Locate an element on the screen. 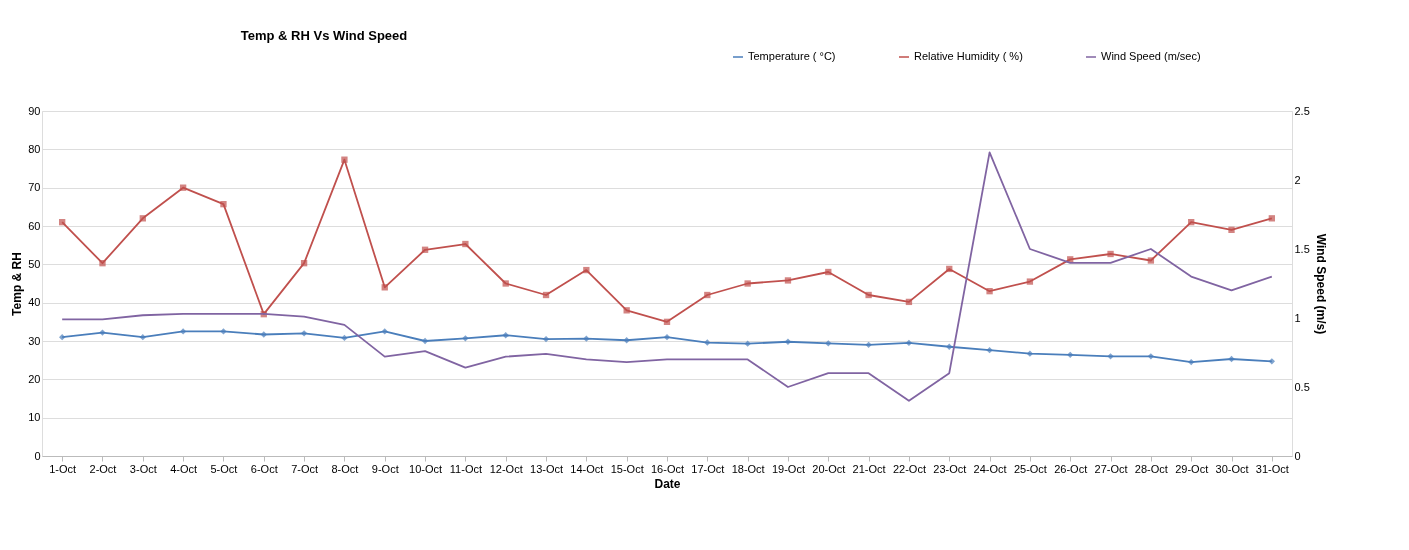  y-tick-label: 0 is located at coordinates (37, 455).